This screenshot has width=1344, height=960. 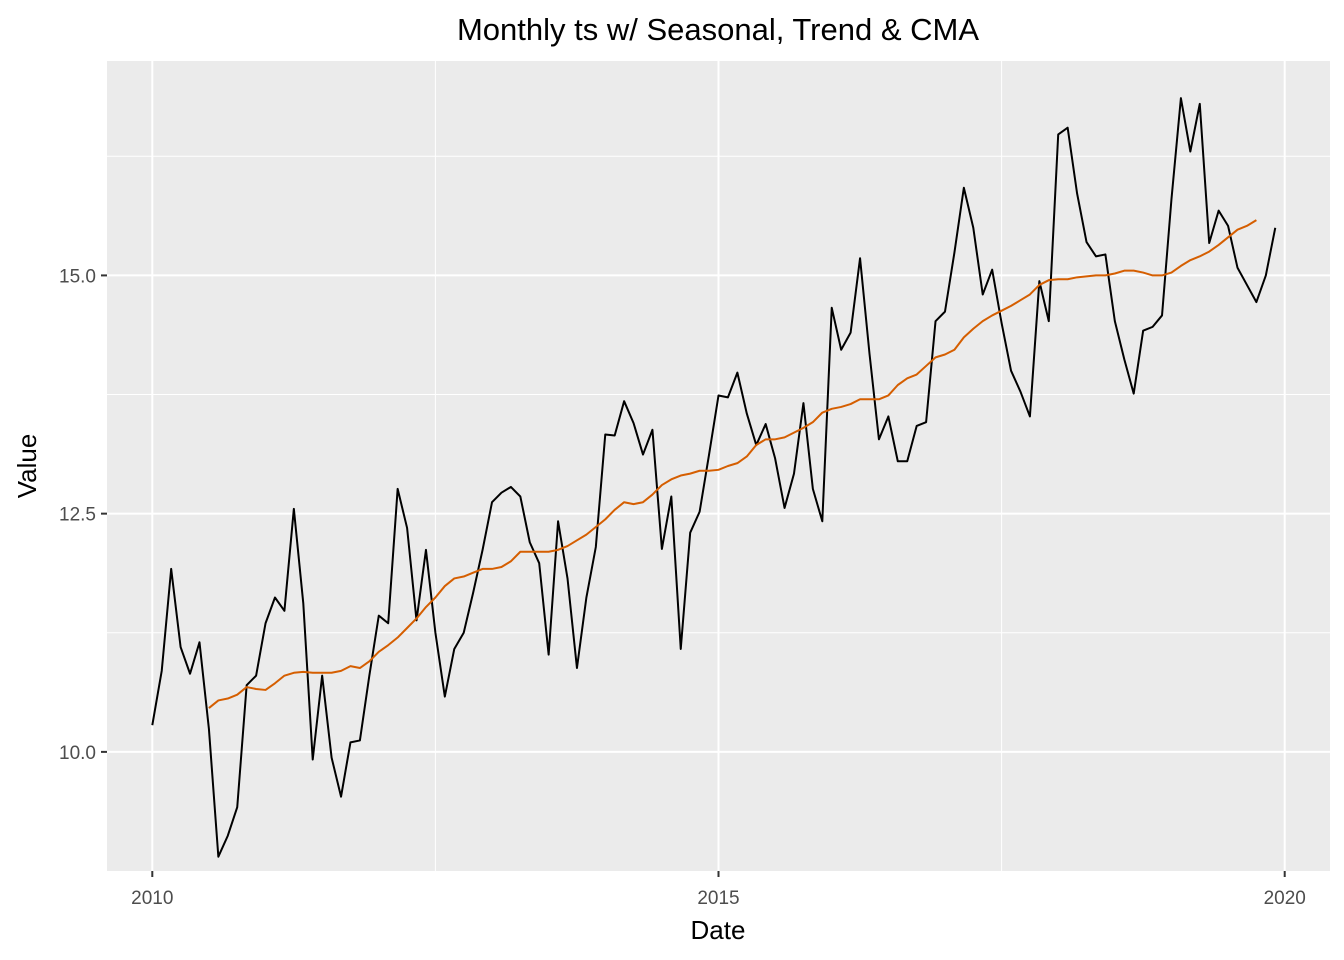 I want to click on x-tick-labels: 2010 2015 2020, so click(x=718, y=898).